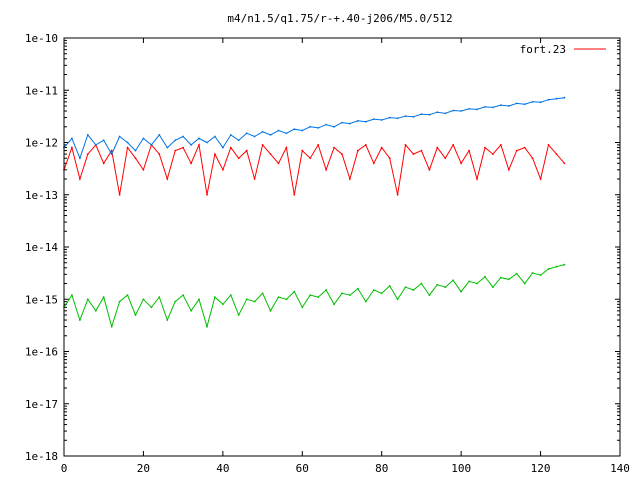 This screenshot has width=640, height=480. Describe the element at coordinates (64, 468) in the screenshot. I see `x-tick-label: 0` at that location.